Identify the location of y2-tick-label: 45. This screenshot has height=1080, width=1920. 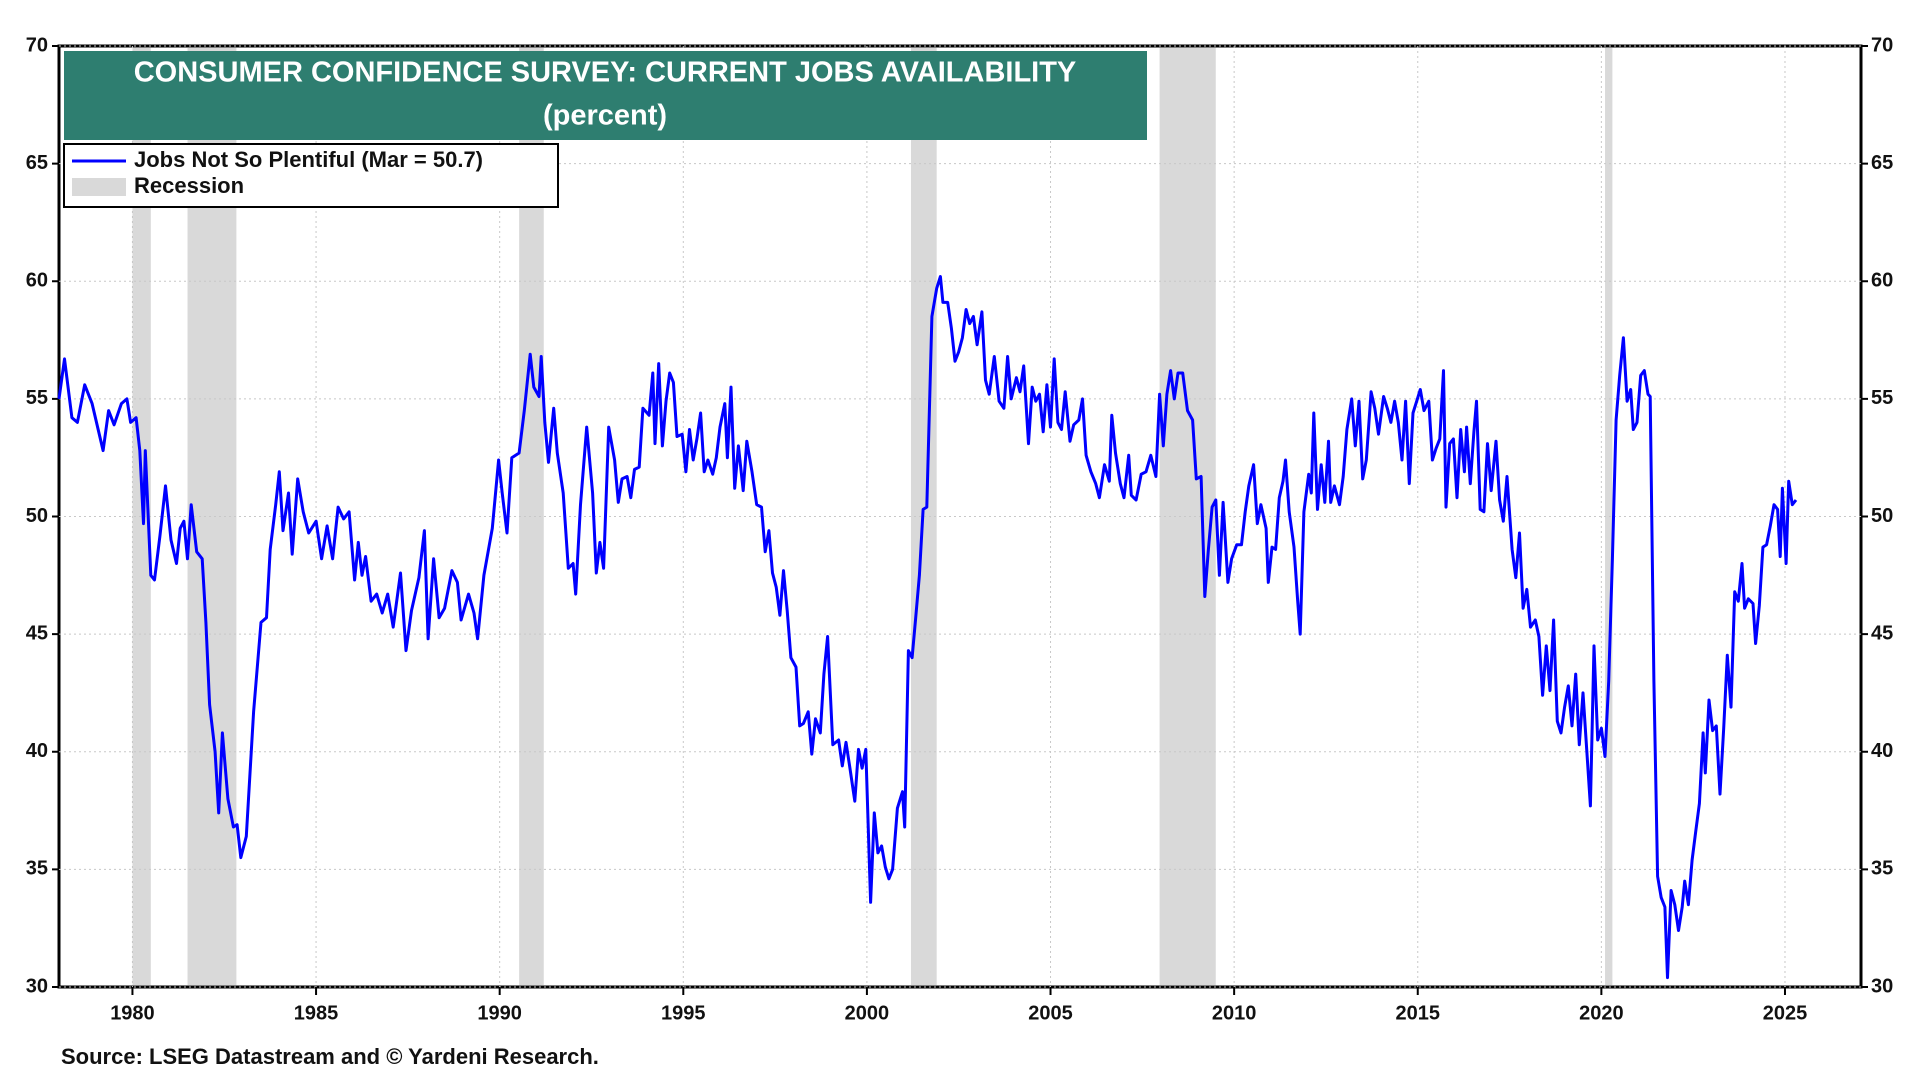
(1882, 633).